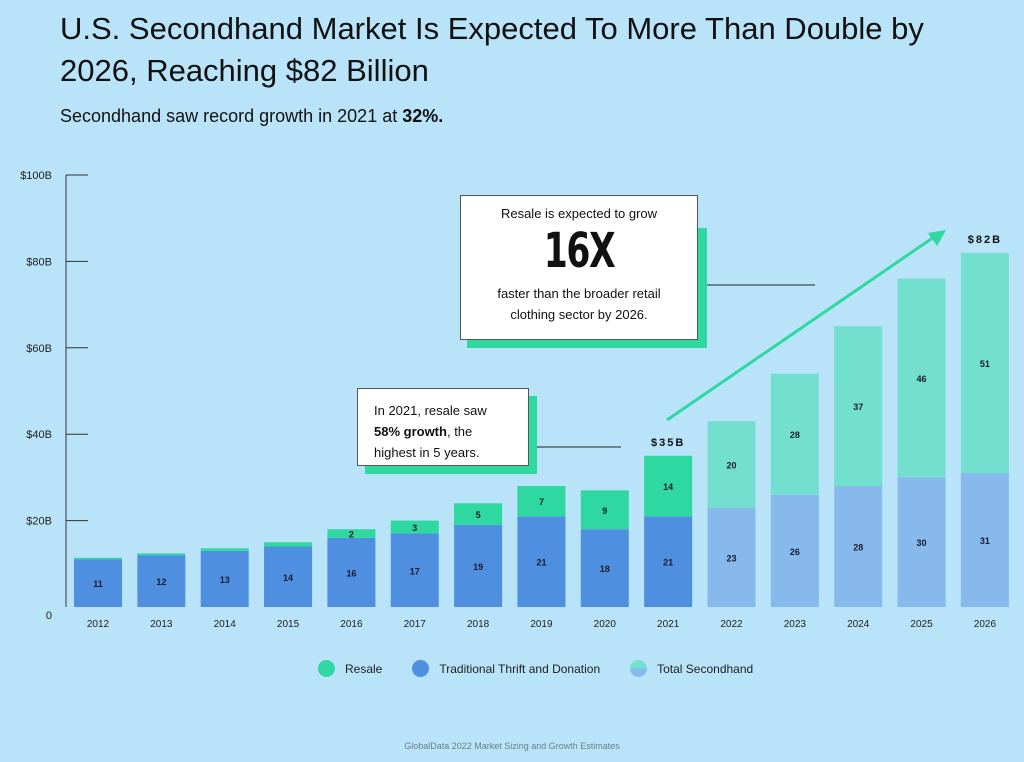 The width and height of the screenshot is (1024, 762). Describe the element at coordinates (795, 624) in the screenshot. I see `x-tick-label-2023: 2023` at that location.